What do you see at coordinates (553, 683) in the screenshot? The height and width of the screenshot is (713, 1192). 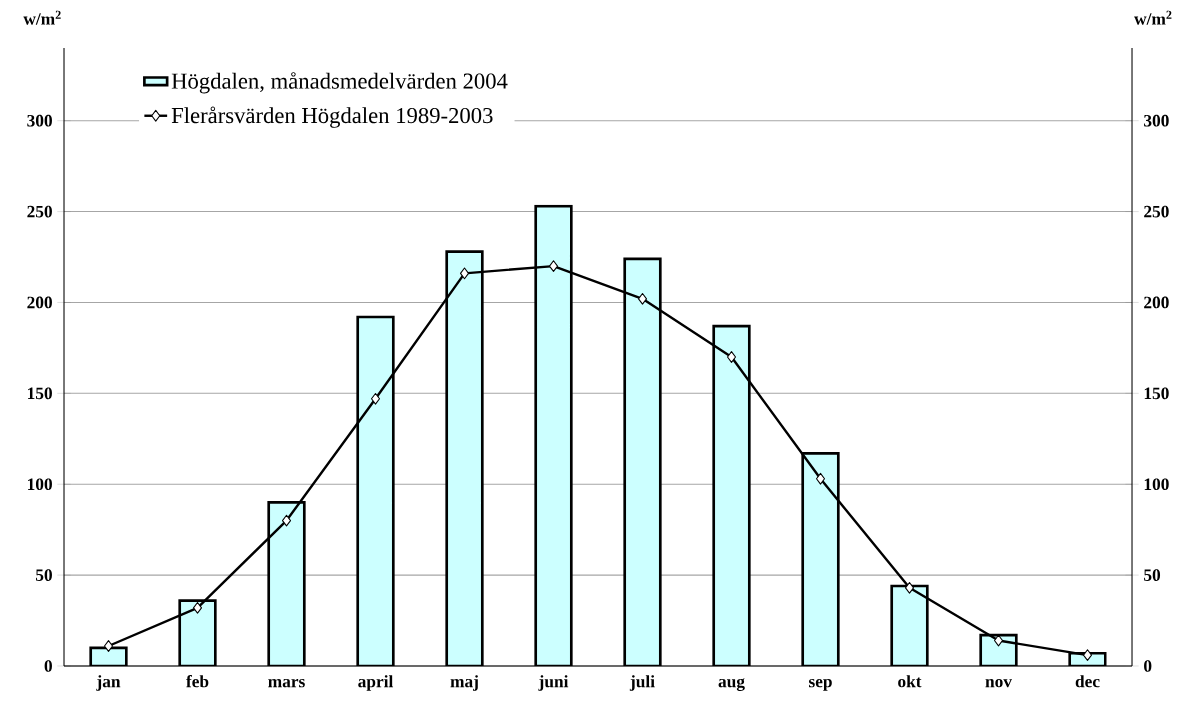 I see `x-tick-label: juni` at bounding box center [553, 683].